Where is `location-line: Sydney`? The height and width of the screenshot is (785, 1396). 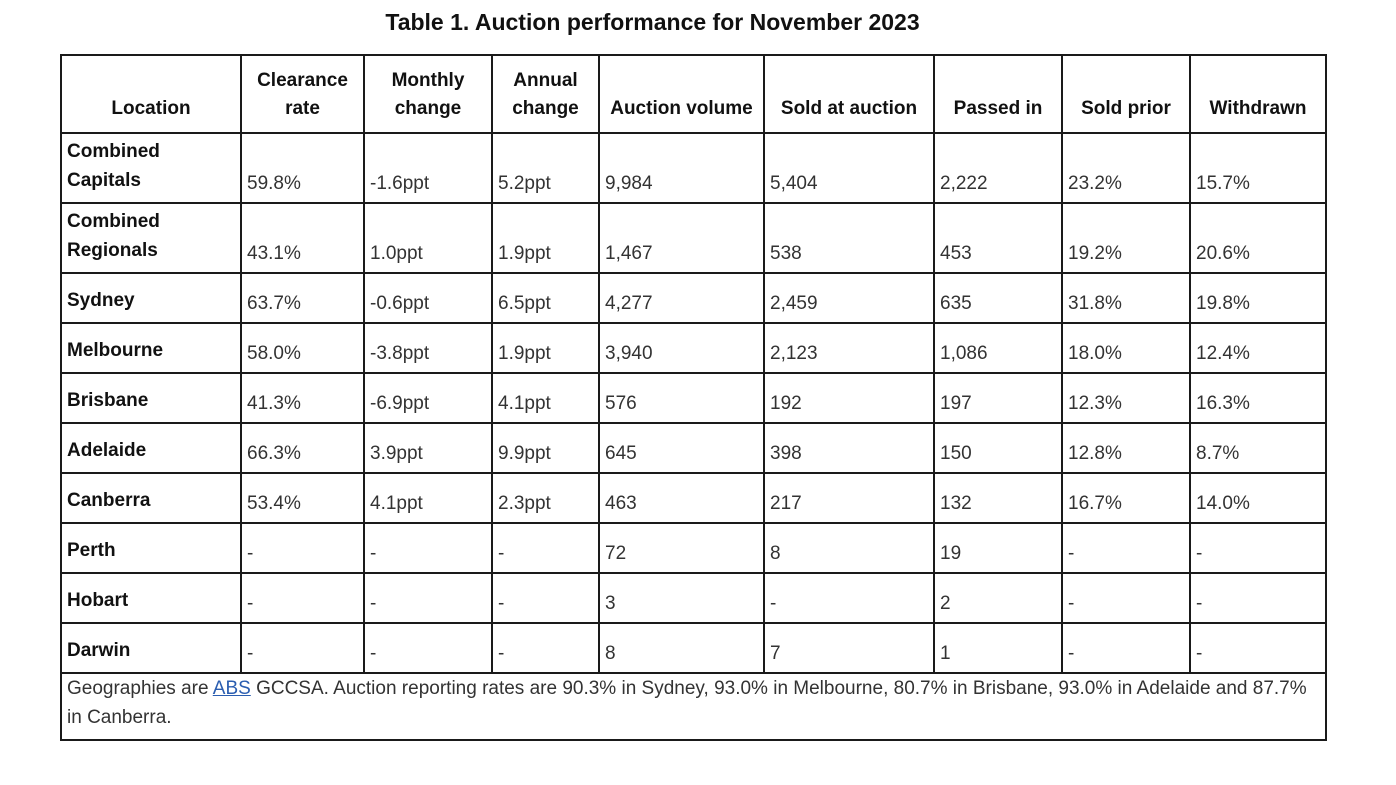
location-line: Sydney is located at coordinates (101, 300).